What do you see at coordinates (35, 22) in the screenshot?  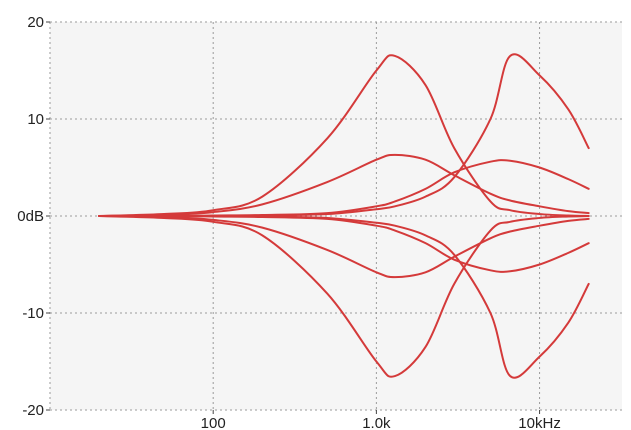 I see `y-tick-label: 20` at bounding box center [35, 22].